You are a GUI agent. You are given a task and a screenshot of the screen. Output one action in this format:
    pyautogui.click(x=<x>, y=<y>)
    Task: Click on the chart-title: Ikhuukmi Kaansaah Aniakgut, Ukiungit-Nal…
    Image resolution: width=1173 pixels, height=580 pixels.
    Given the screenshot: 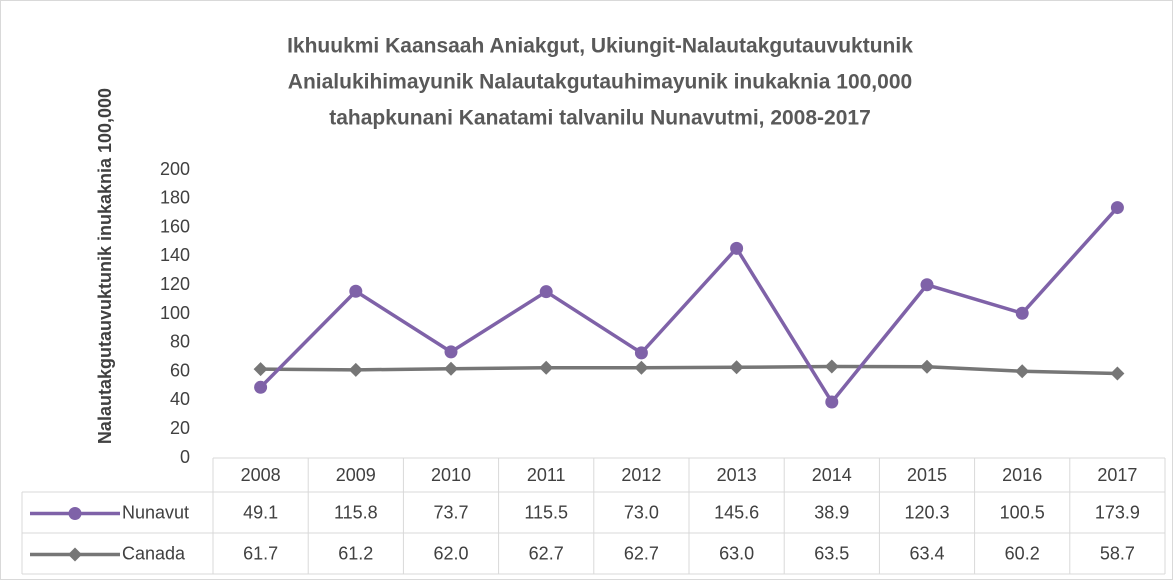 What is the action you would take?
    pyautogui.click(x=600, y=46)
    